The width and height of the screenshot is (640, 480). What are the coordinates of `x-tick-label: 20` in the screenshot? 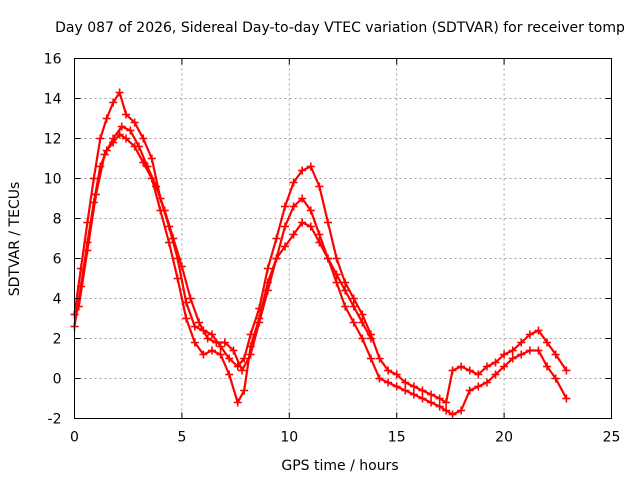 It's located at (504, 438).